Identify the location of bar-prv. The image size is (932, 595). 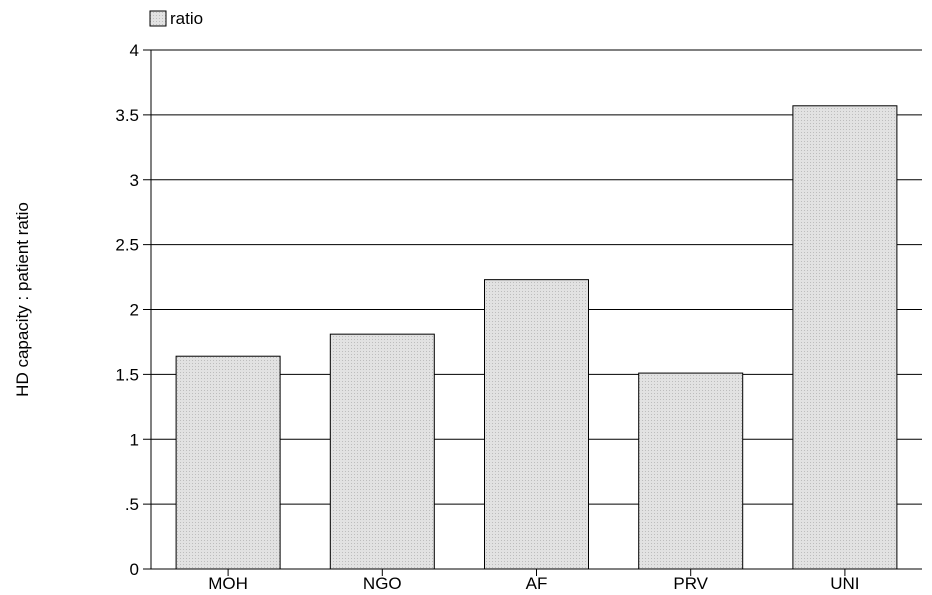
(691, 471).